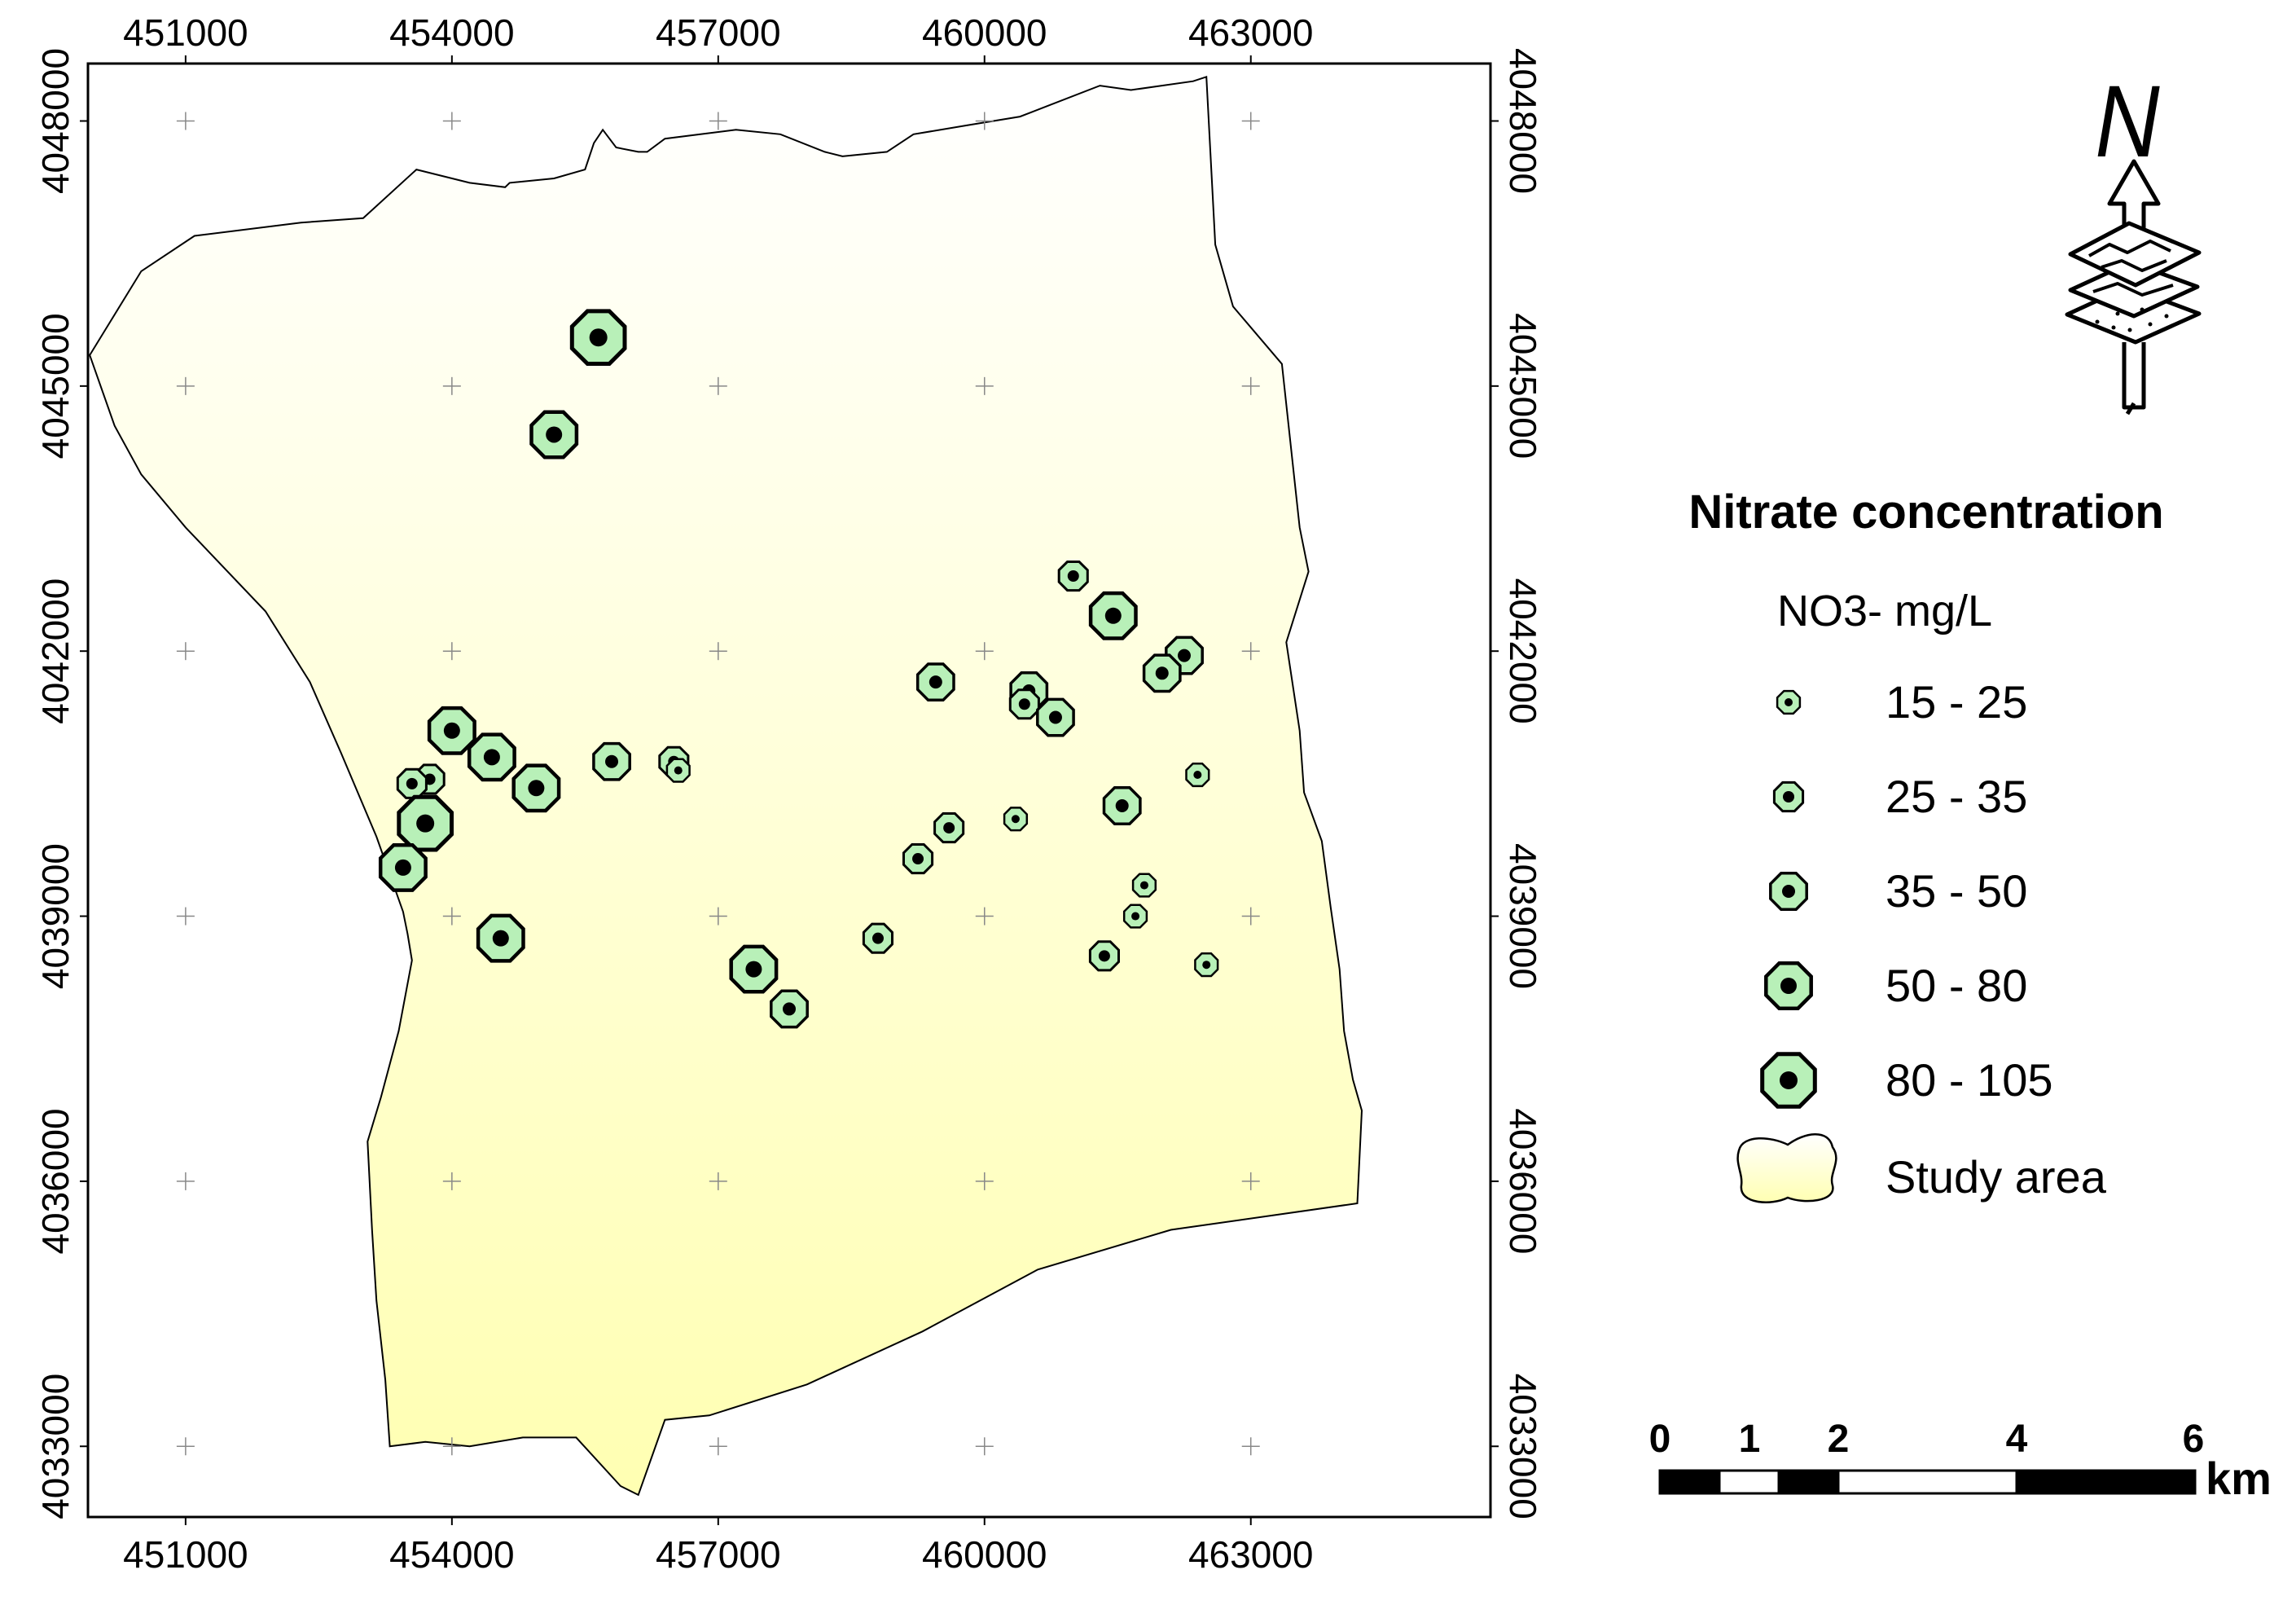 The width and height of the screenshot is (2296, 1605). I want to click on legend-title: Nitrate concentration, so click(1925, 512).